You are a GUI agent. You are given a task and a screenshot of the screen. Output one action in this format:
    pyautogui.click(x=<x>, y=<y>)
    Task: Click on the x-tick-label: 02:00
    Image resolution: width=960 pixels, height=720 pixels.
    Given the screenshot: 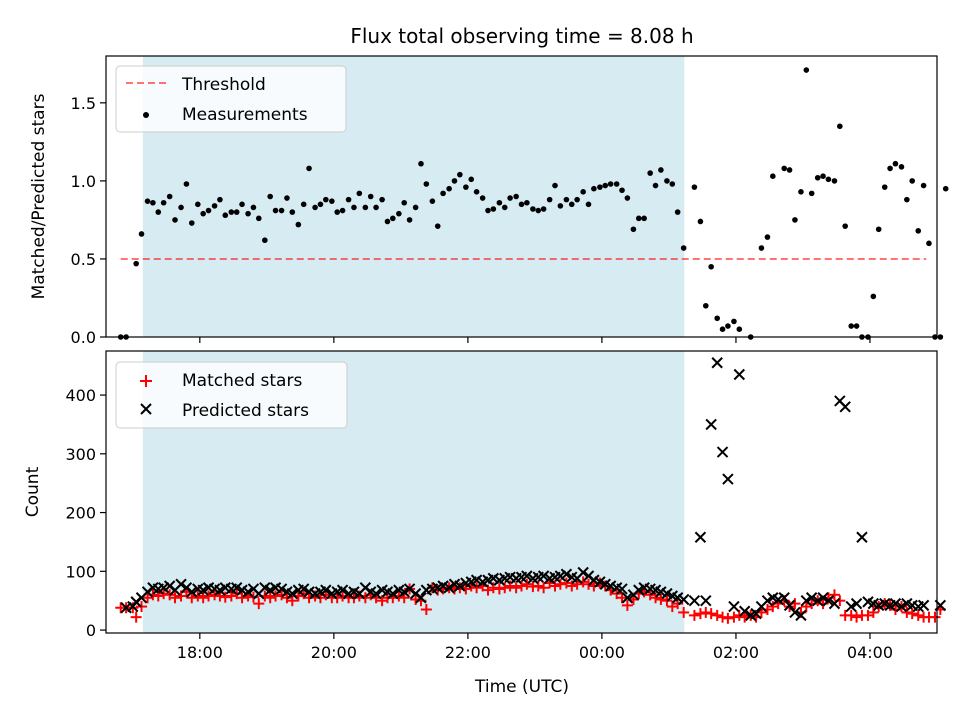 What is the action you would take?
    pyautogui.click(x=736, y=652)
    